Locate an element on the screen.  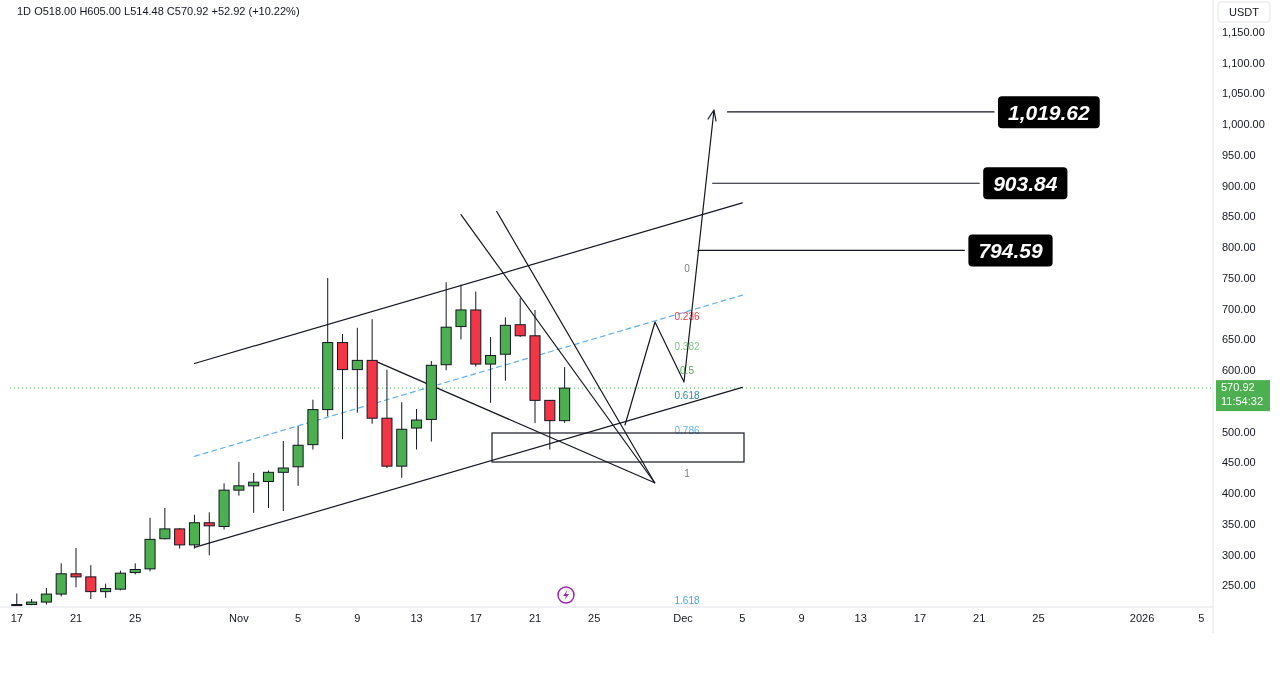
annotation: 794.59 is located at coordinates (1010, 251).